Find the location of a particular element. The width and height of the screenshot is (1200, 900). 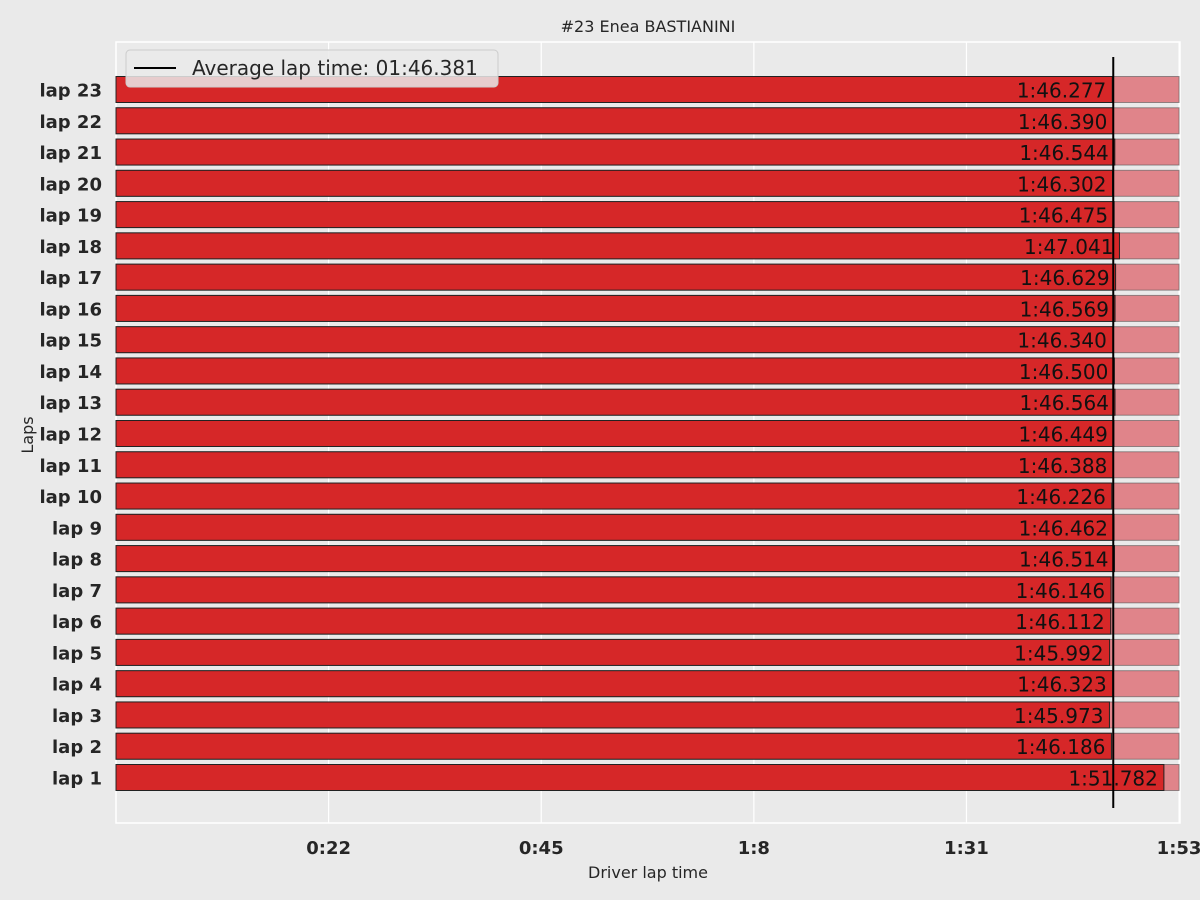

bar-value-label: 1:46.569 is located at coordinates (1064, 309).